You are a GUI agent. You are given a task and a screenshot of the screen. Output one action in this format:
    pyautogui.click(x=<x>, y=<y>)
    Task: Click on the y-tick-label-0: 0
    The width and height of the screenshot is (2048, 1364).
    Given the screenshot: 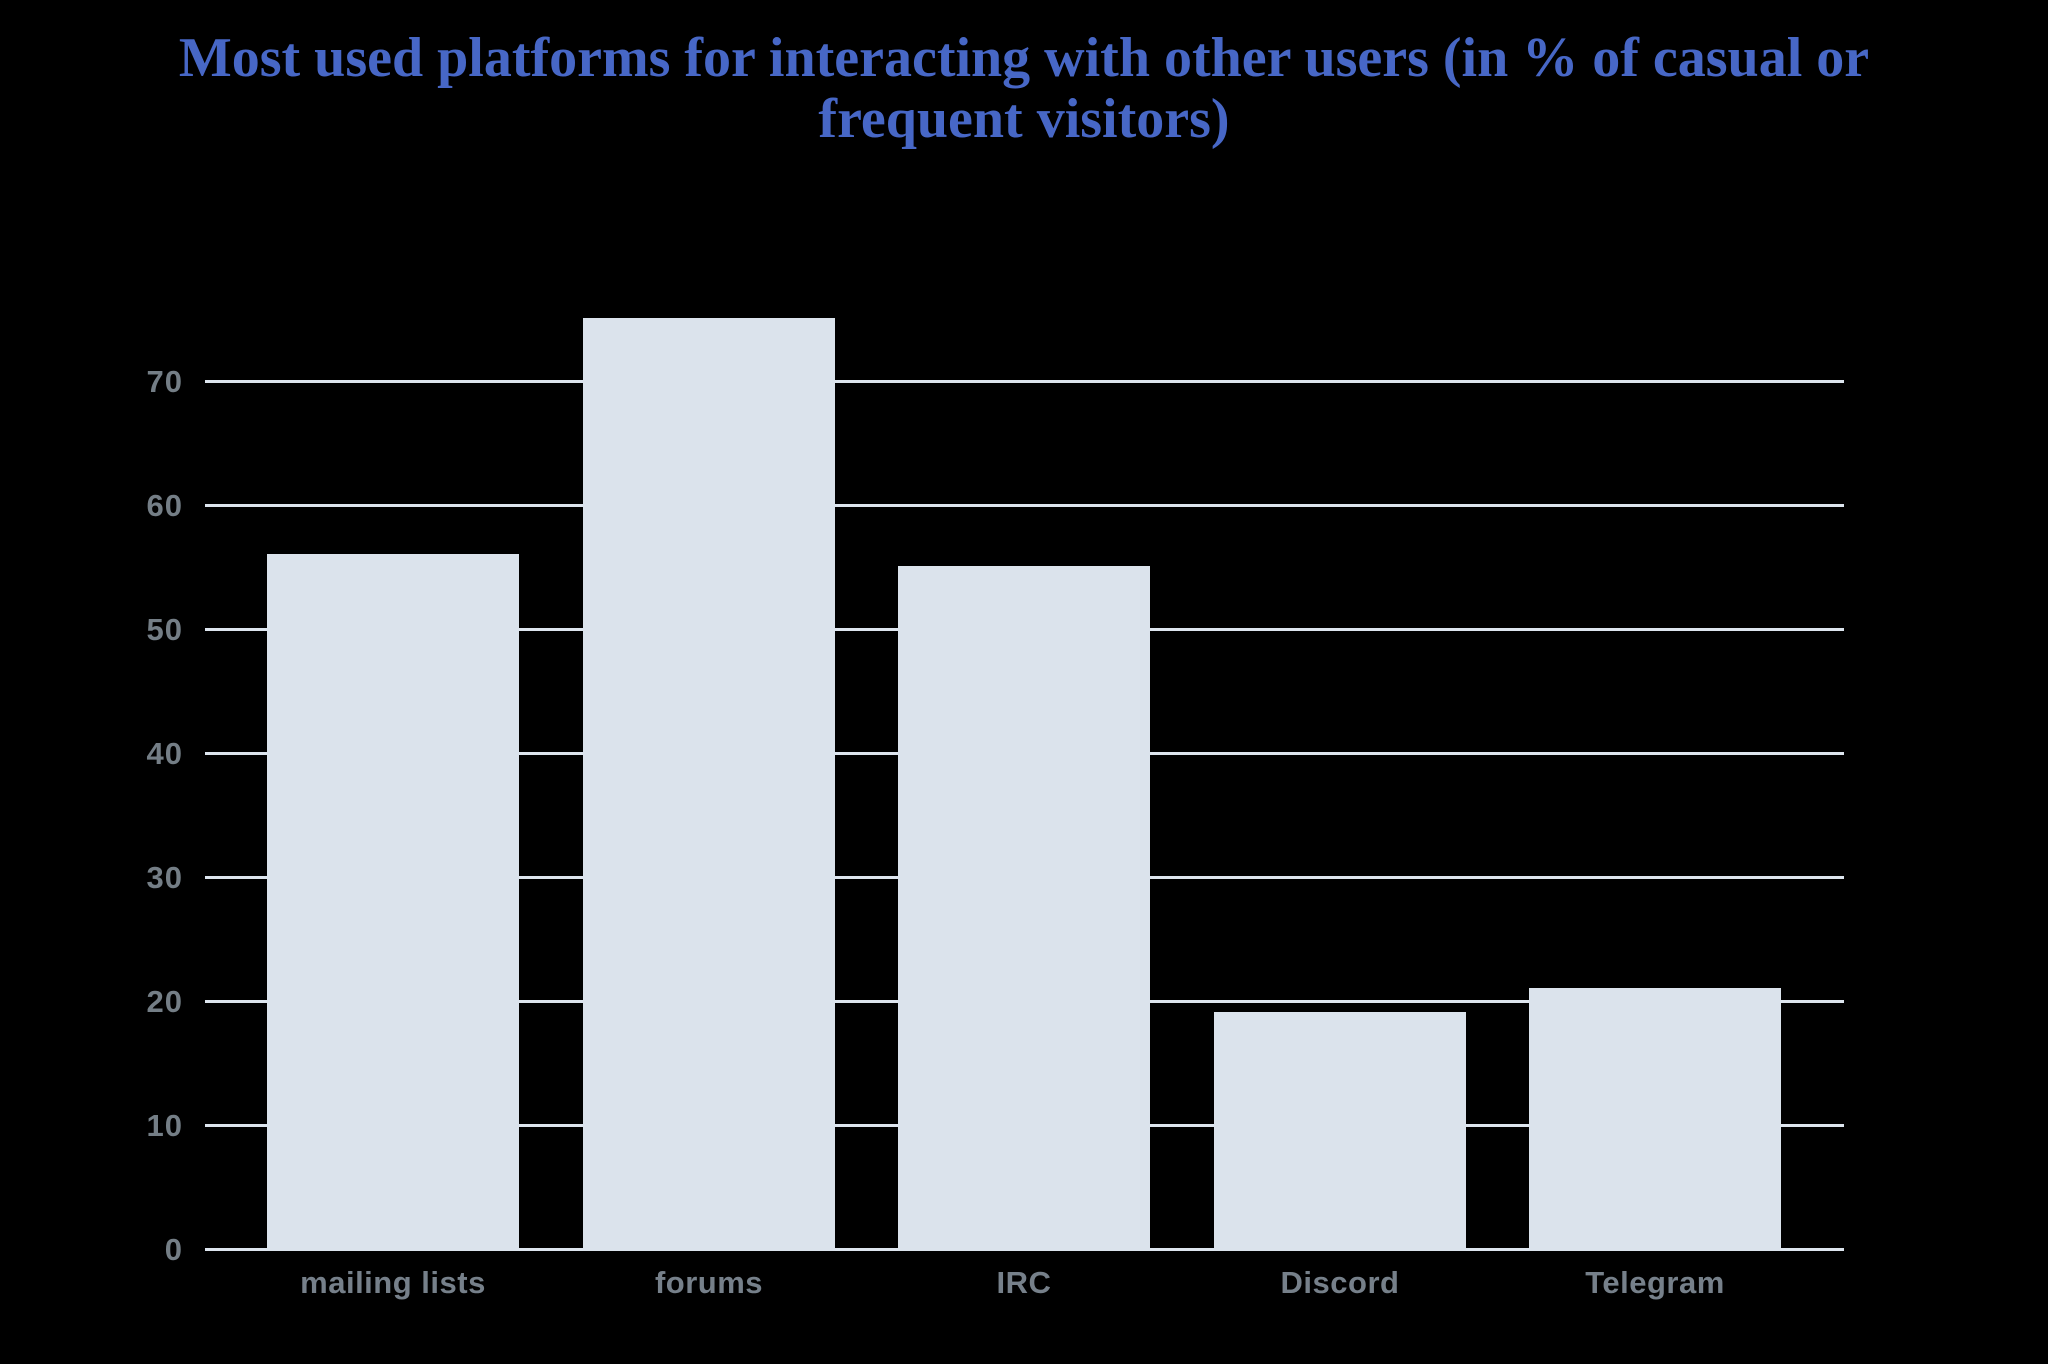 What is the action you would take?
    pyautogui.click(x=173, y=1249)
    